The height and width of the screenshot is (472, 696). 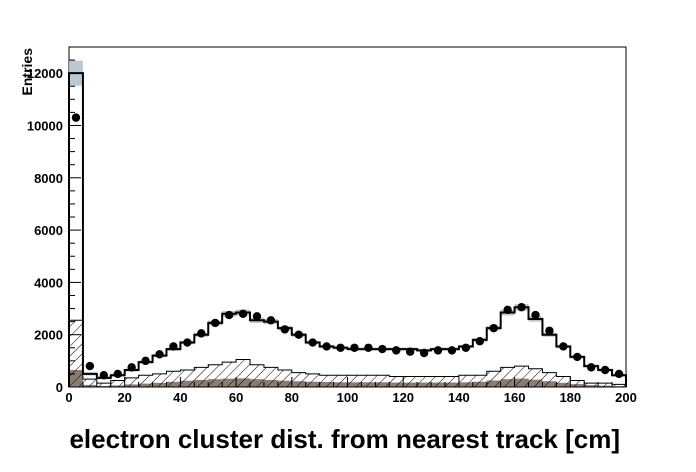 I want to click on x-tick-label: 60, so click(x=236, y=397).